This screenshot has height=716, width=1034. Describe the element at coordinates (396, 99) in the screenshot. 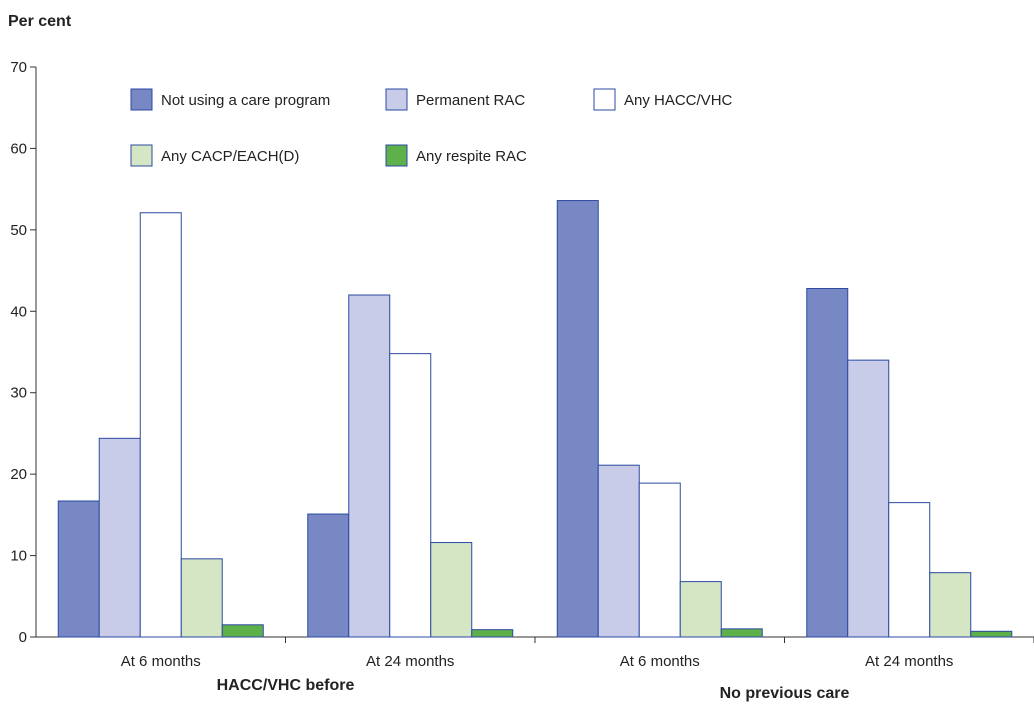

I see `legend-swatch-permanent-rac` at that location.